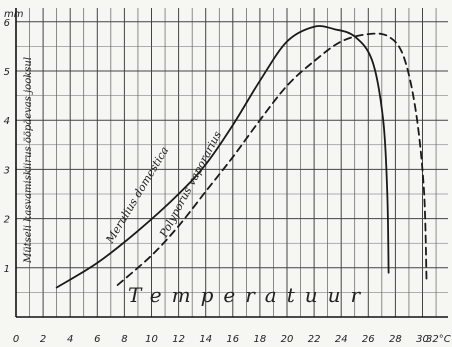 The width and height of the screenshot is (452, 347). I want to click on x-tick-label: 2, so click(43, 339).